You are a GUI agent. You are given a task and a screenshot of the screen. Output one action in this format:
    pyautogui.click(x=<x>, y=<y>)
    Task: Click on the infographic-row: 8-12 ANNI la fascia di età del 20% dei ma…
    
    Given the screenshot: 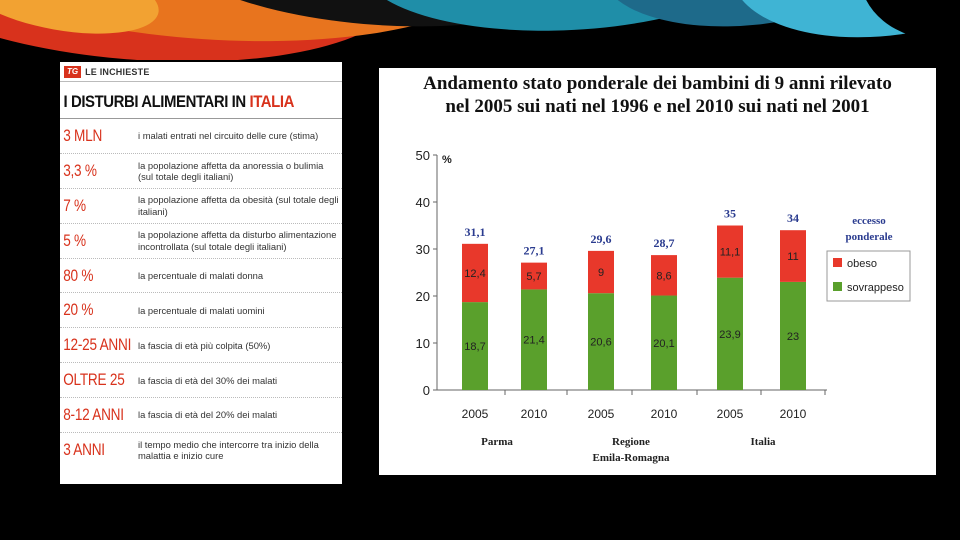 What is the action you would take?
    pyautogui.click(x=201, y=416)
    